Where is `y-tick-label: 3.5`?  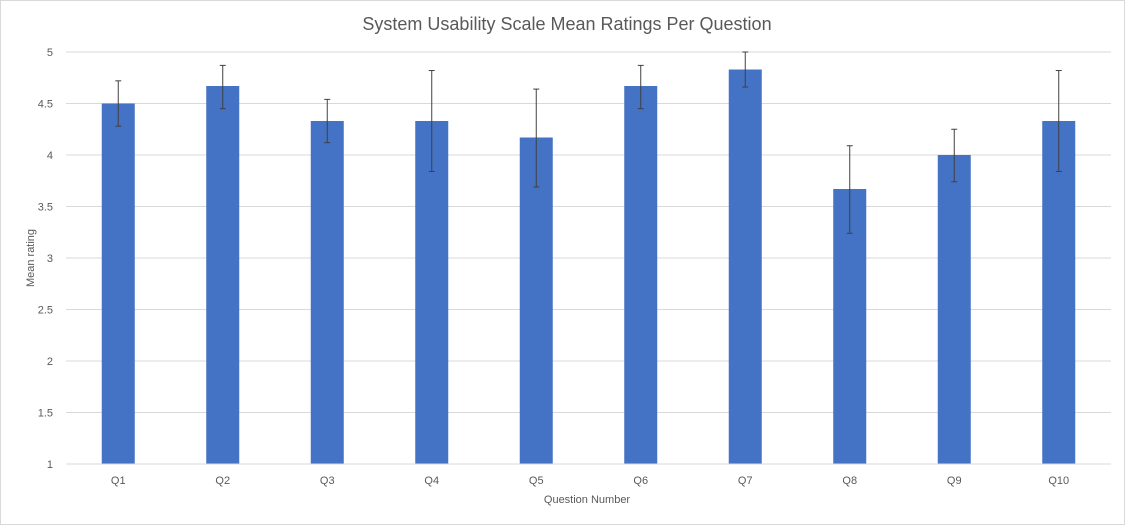 y-tick-label: 3.5 is located at coordinates (45, 208).